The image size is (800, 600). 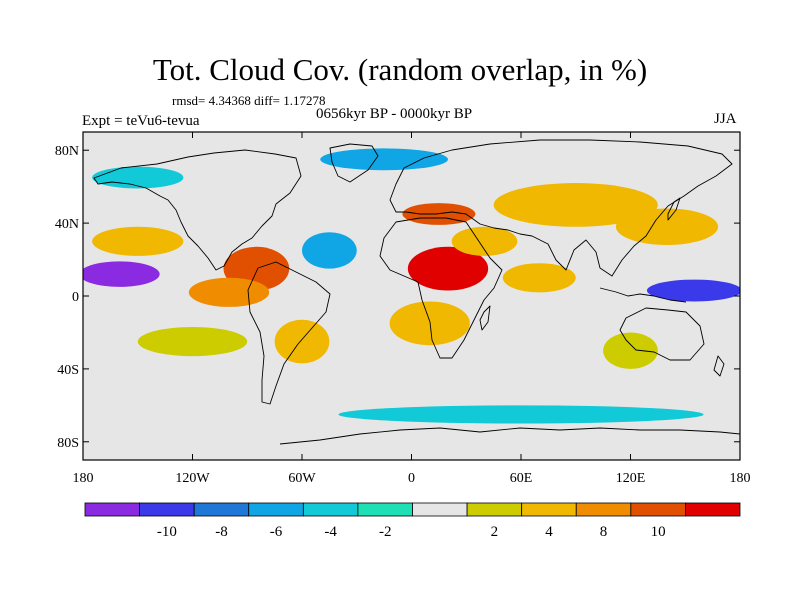 What do you see at coordinates (197, 210) in the screenshot?
I see `coastline-north-america` at bounding box center [197, 210].